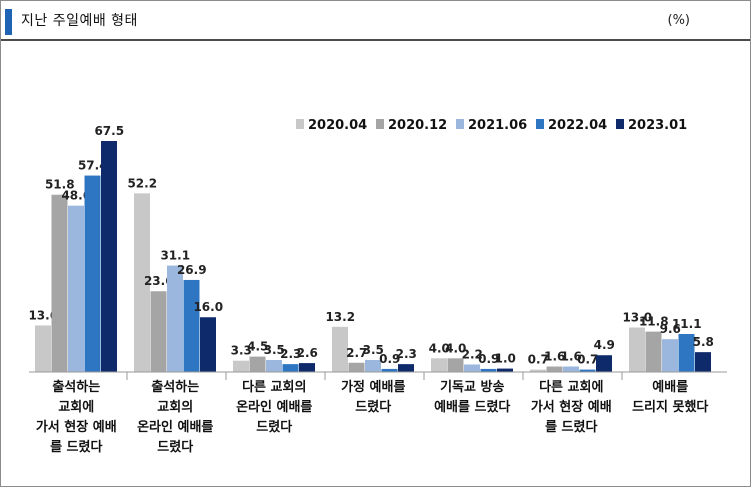 The width and height of the screenshot is (751, 487). Describe the element at coordinates (670, 355) in the screenshot. I see `bar-2021.06-6` at that location.